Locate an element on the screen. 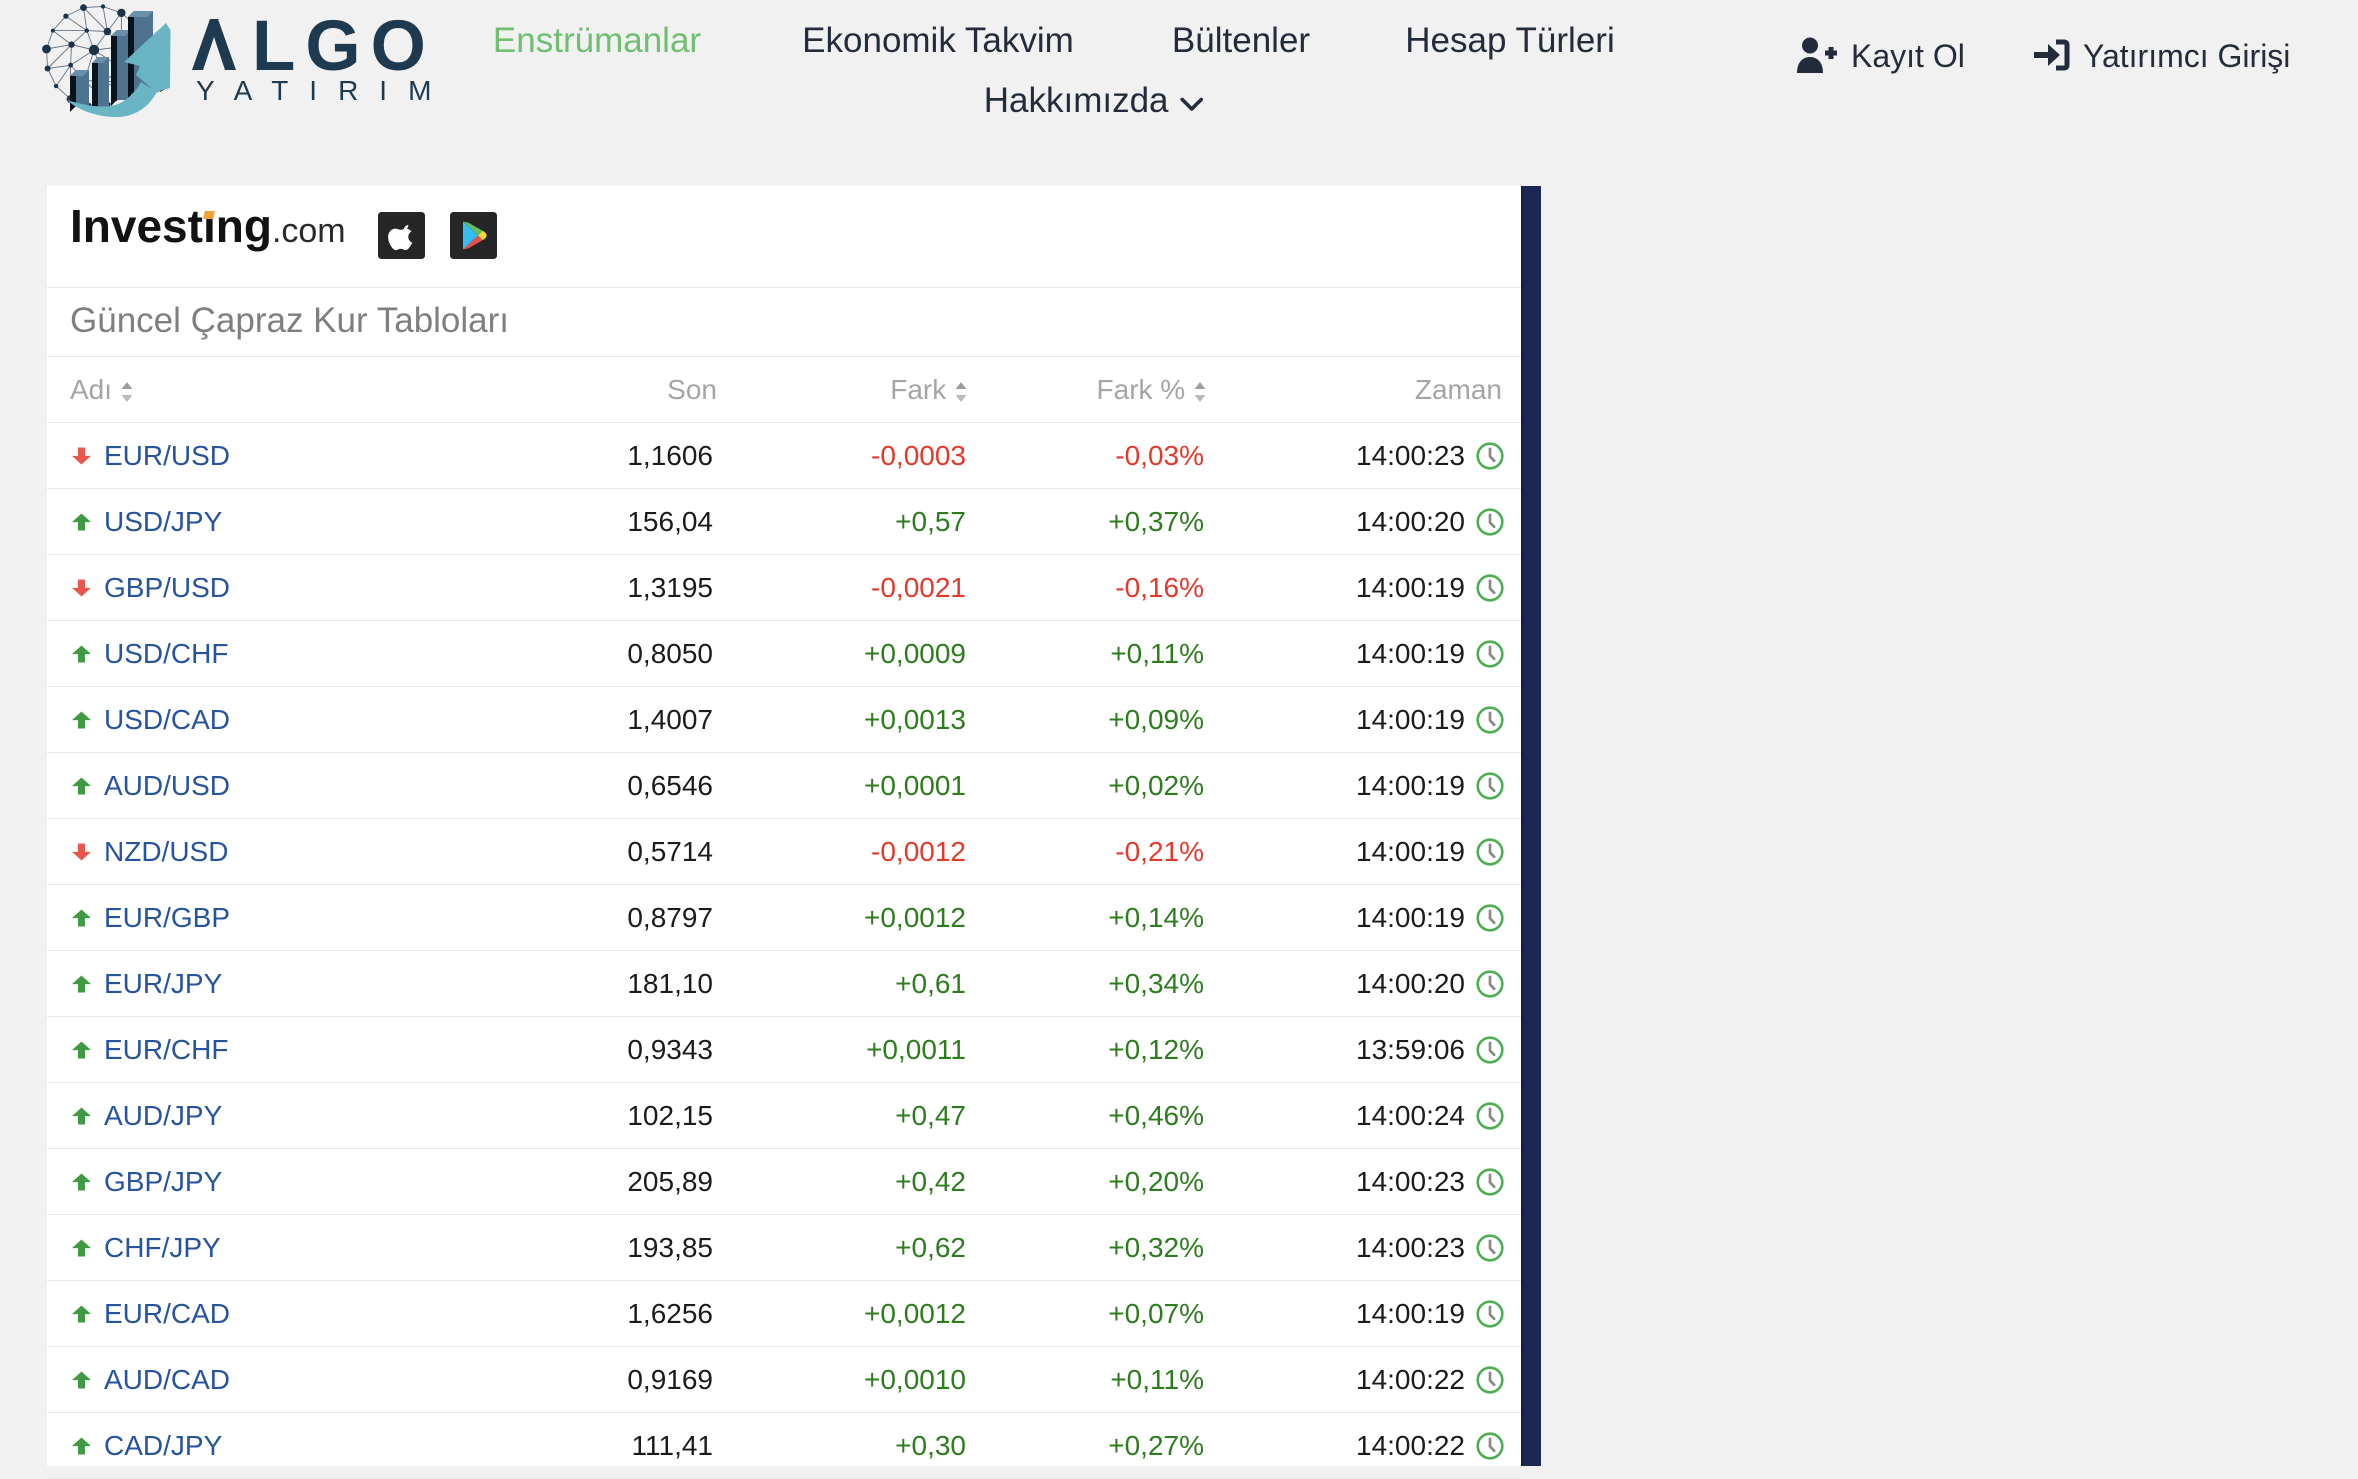 Image resolution: width=2358 pixels, height=1479 pixels. svg-text: LGO is located at coordinates (344, 46).